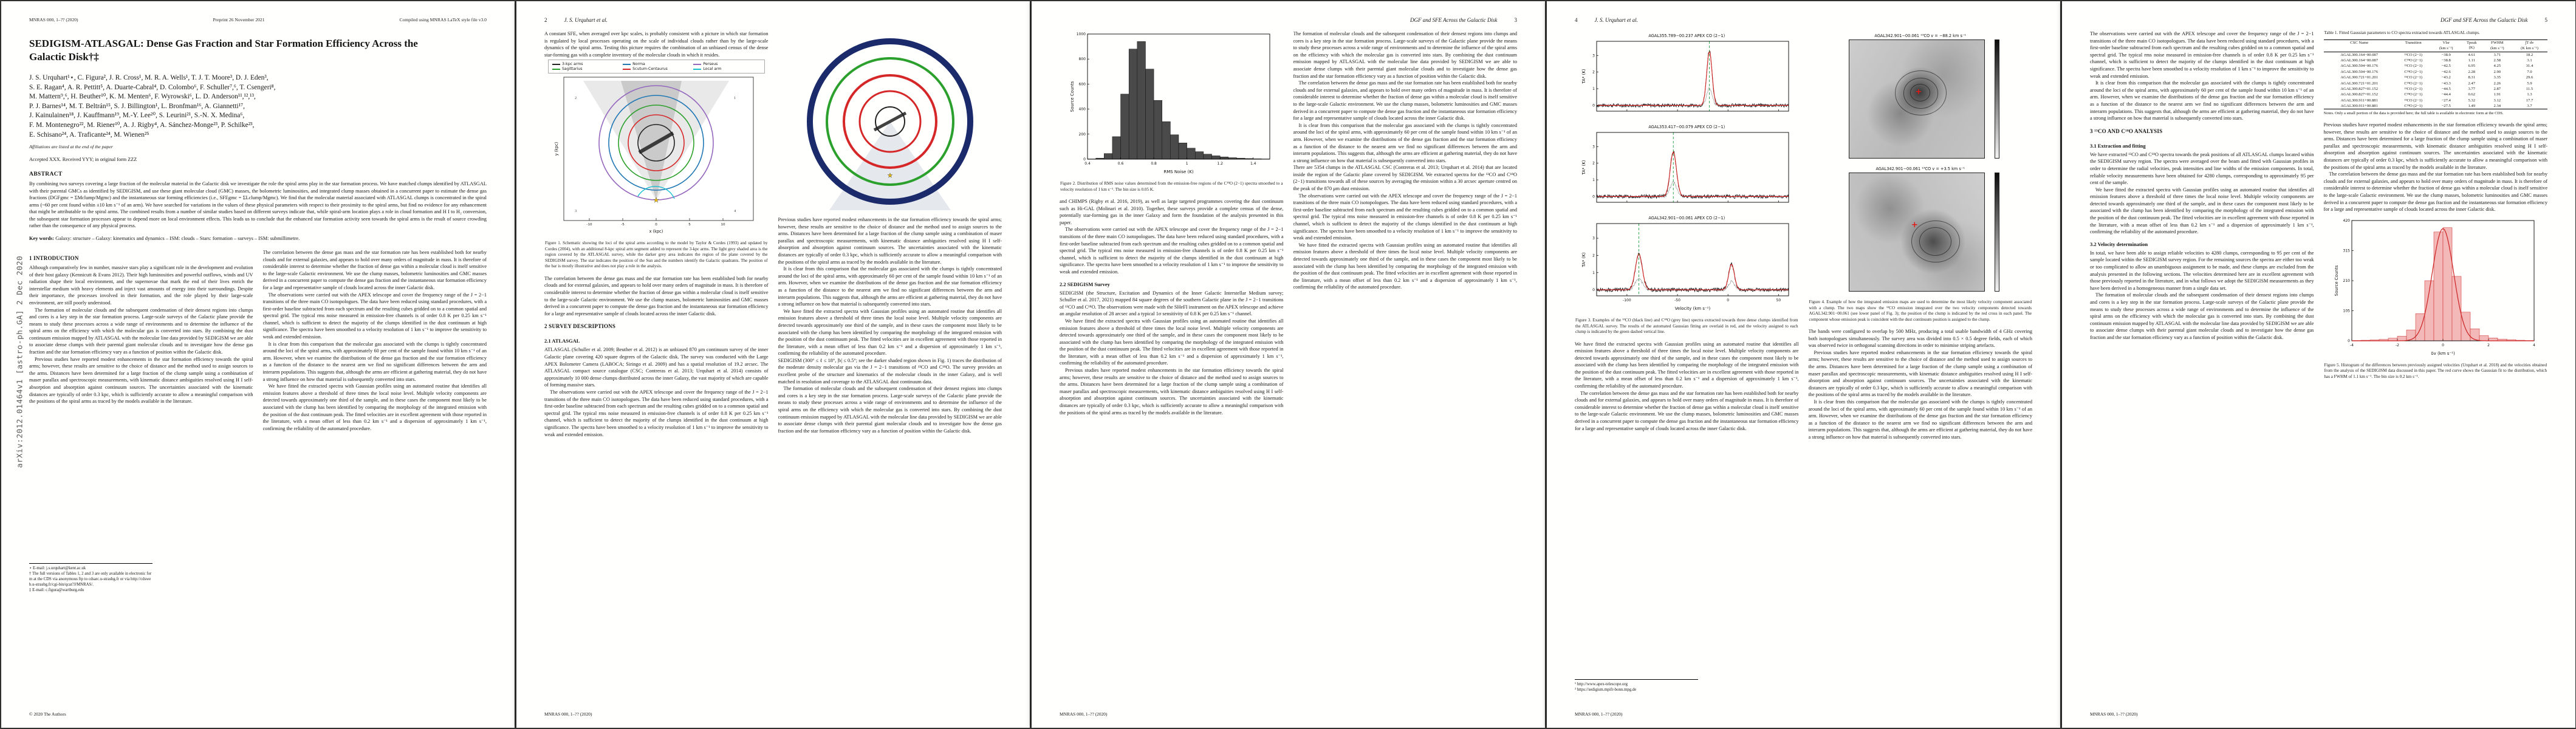  Describe the element at coordinates (2435, 49) in the screenshot. I see `table-units-row: (km s⁻¹) (K) (km s⁻¹) (K km s⁻¹)` at that location.